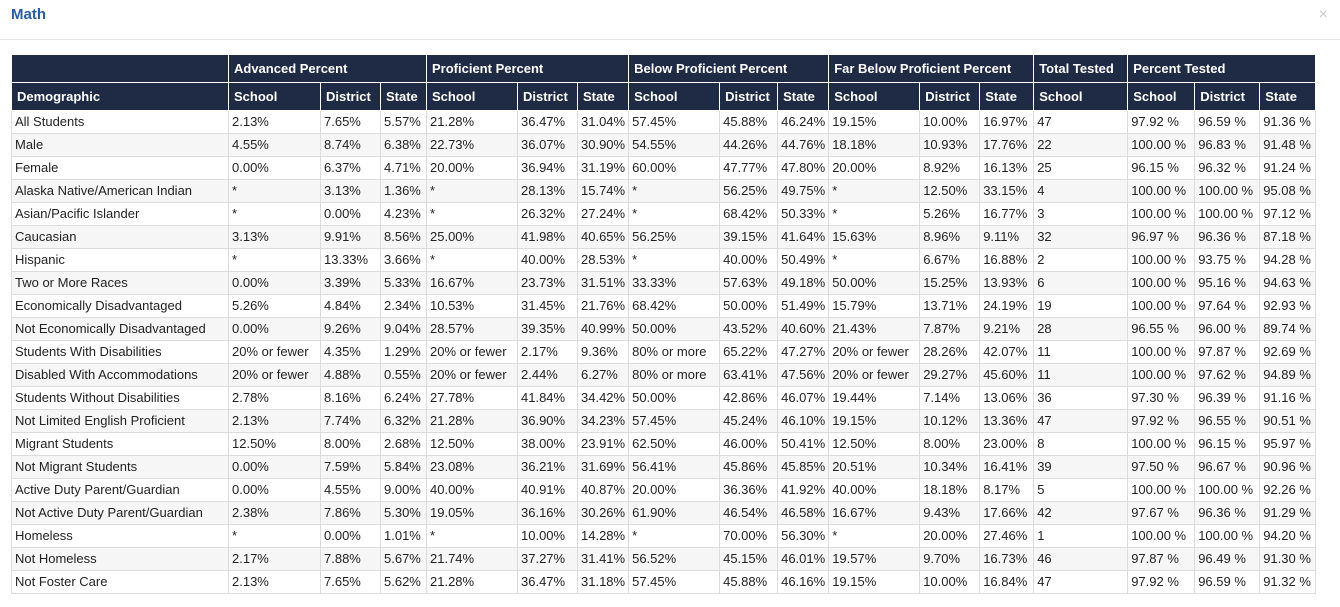 The height and width of the screenshot is (607, 1340). What do you see at coordinates (274, 306) in the screenshot?
I see `table-cell: 5.26%` at bounding box center [274, 306].